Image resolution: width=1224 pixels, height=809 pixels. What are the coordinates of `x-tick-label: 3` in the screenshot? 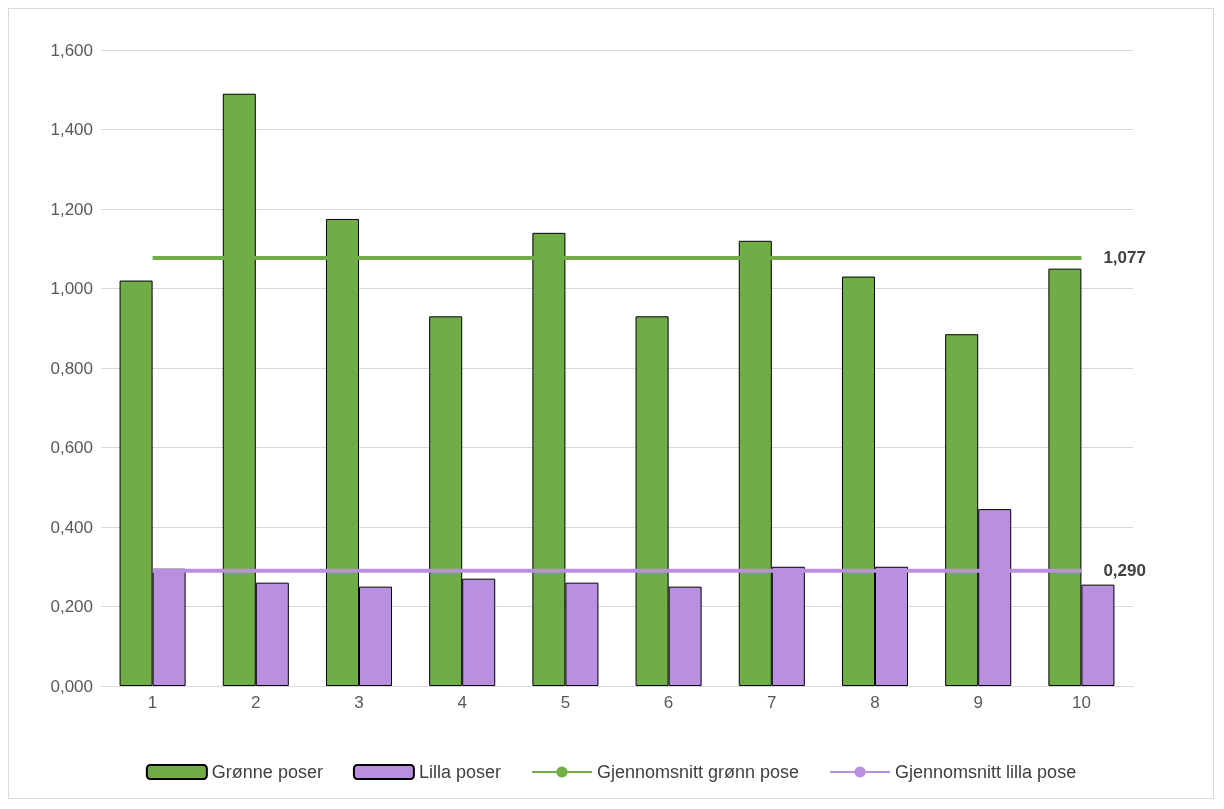 It's located at (359, 702).